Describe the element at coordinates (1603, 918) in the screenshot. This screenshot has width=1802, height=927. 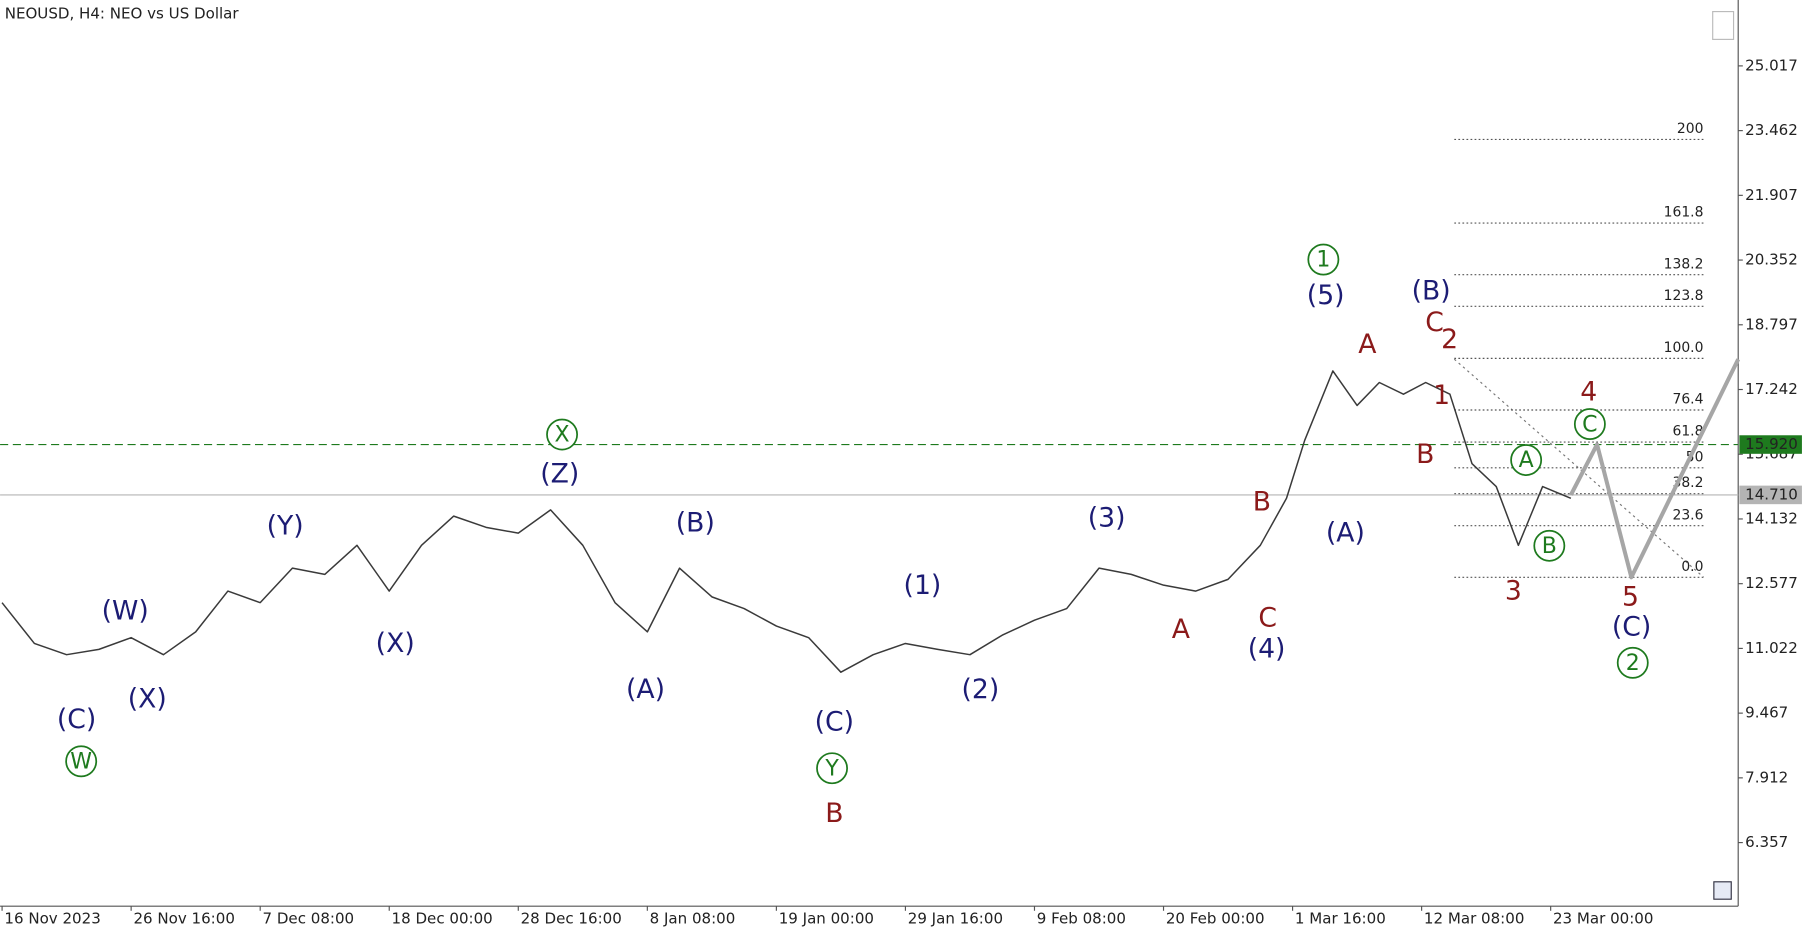
I see `x-tick-label: 23 Mar 00:00` at that location.